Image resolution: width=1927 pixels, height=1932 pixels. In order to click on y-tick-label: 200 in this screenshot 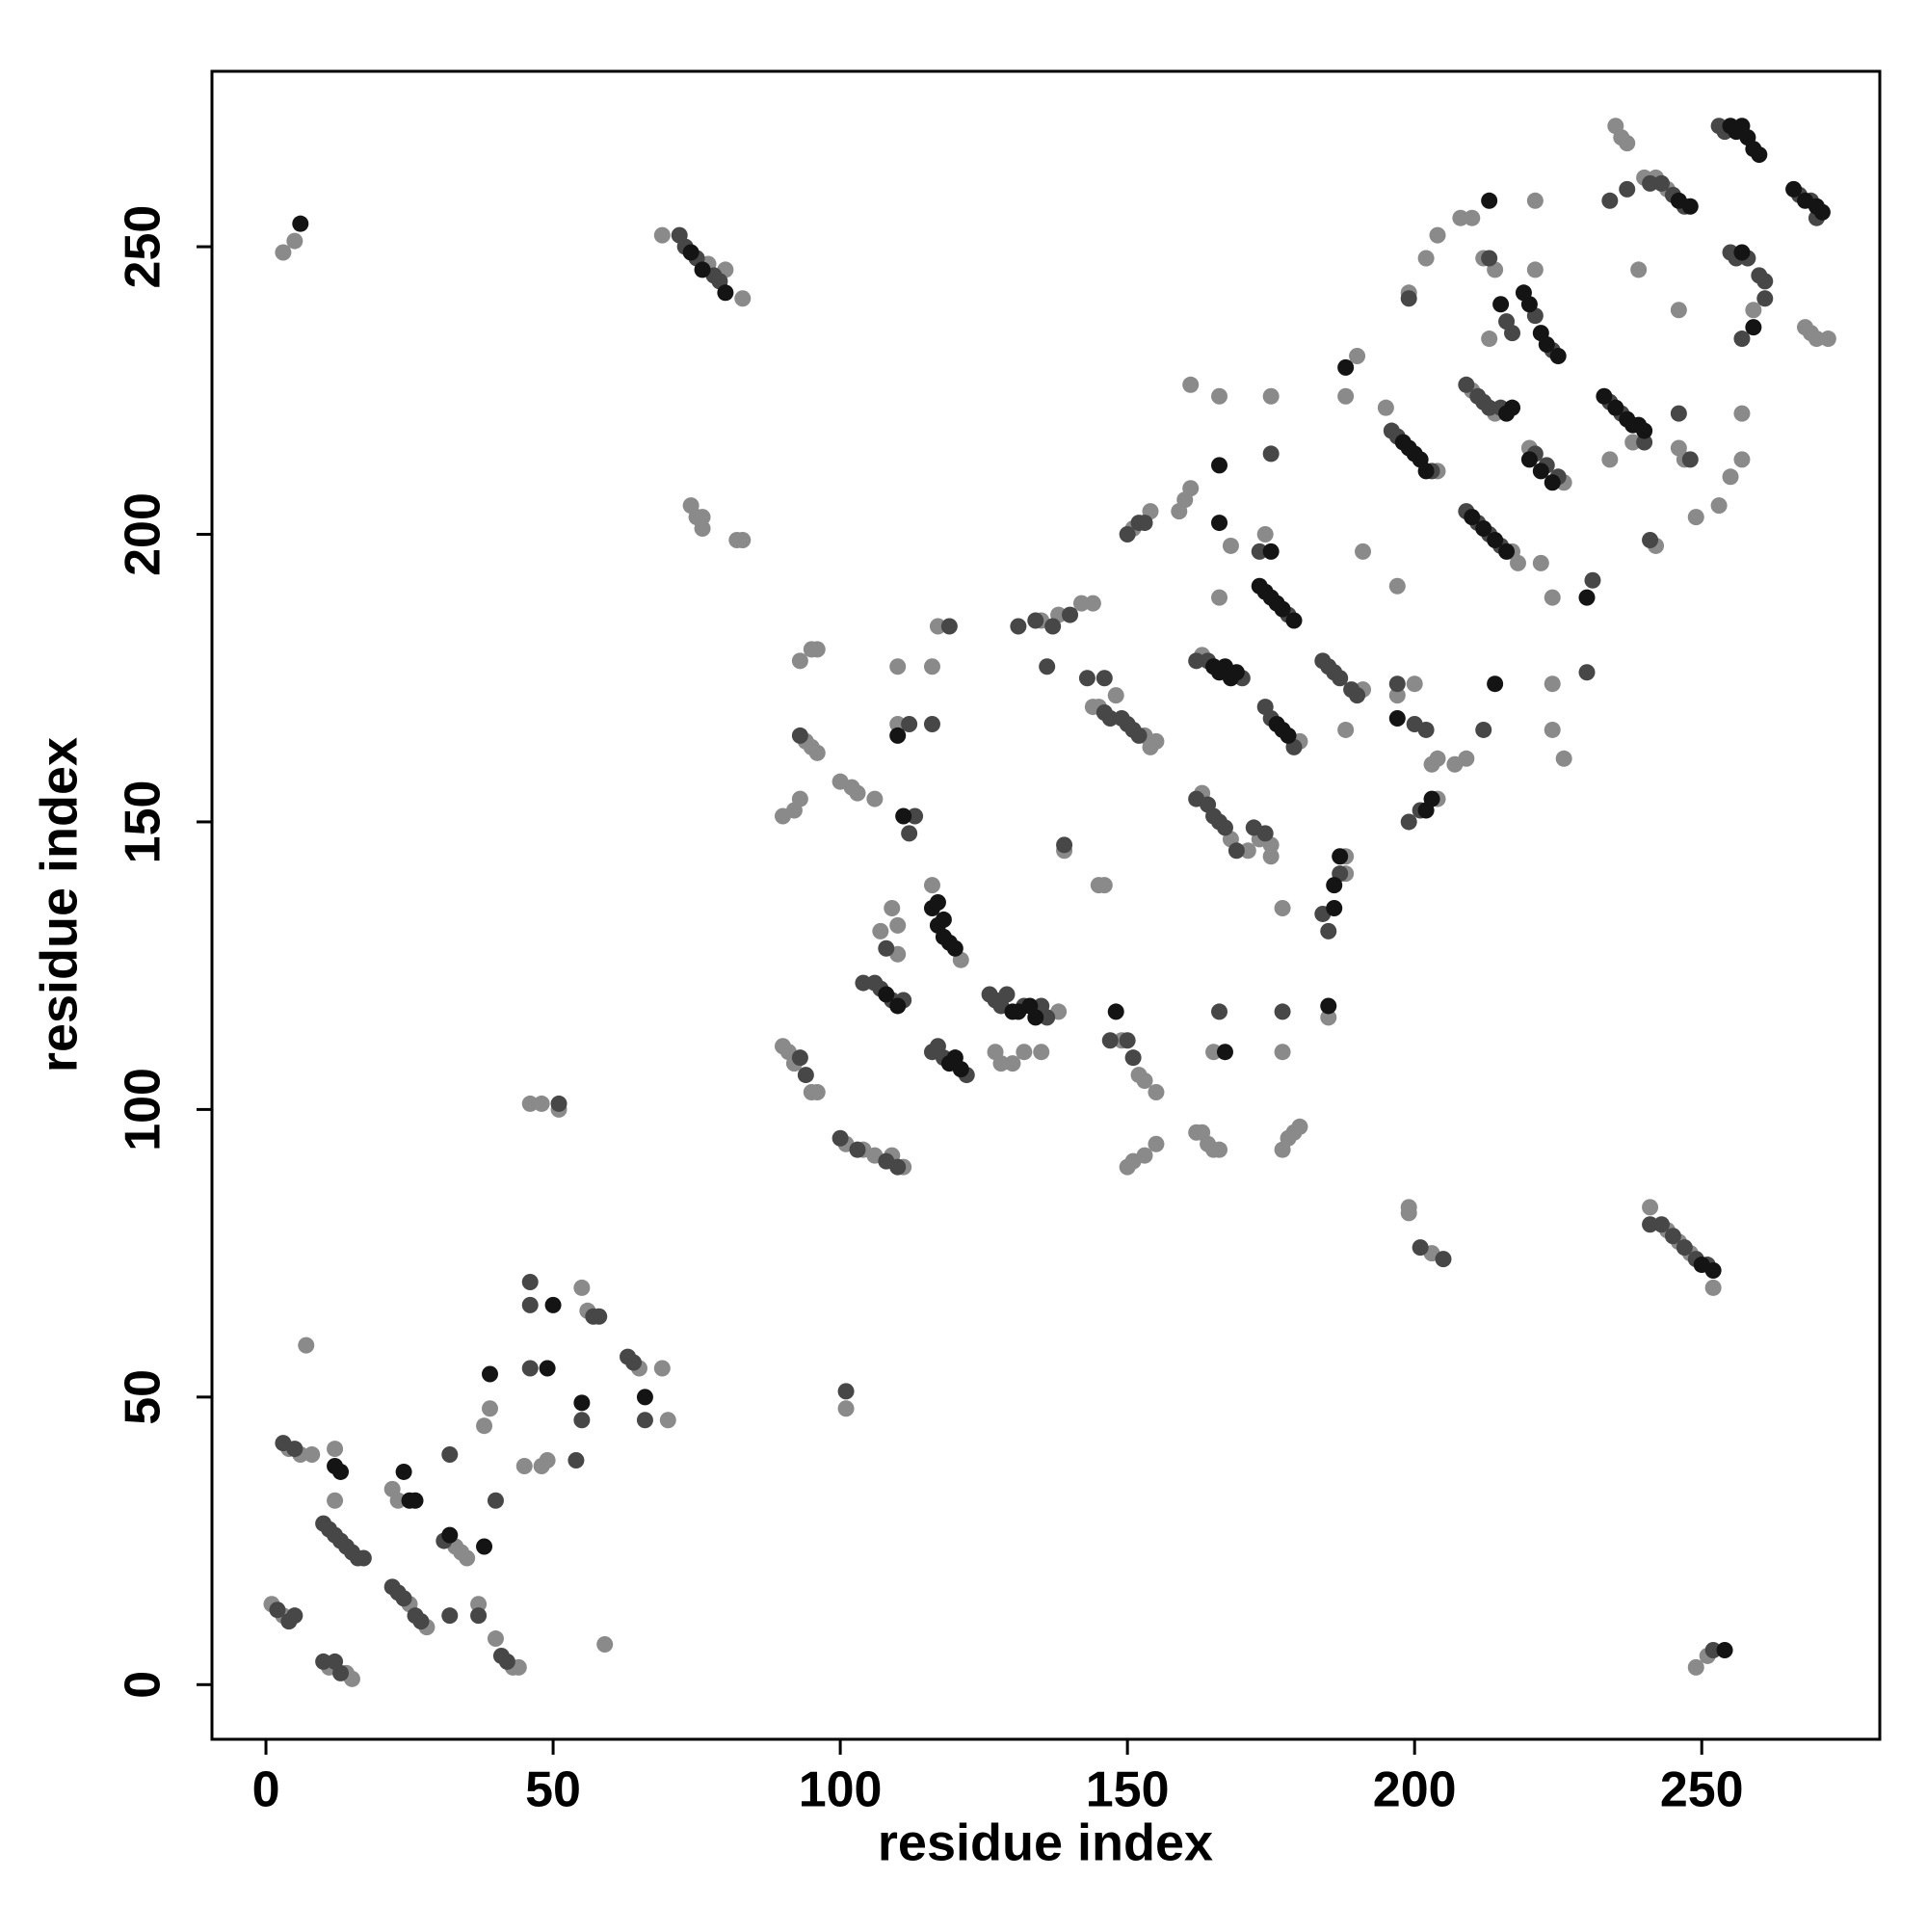, I will do `click(144, 534)`.